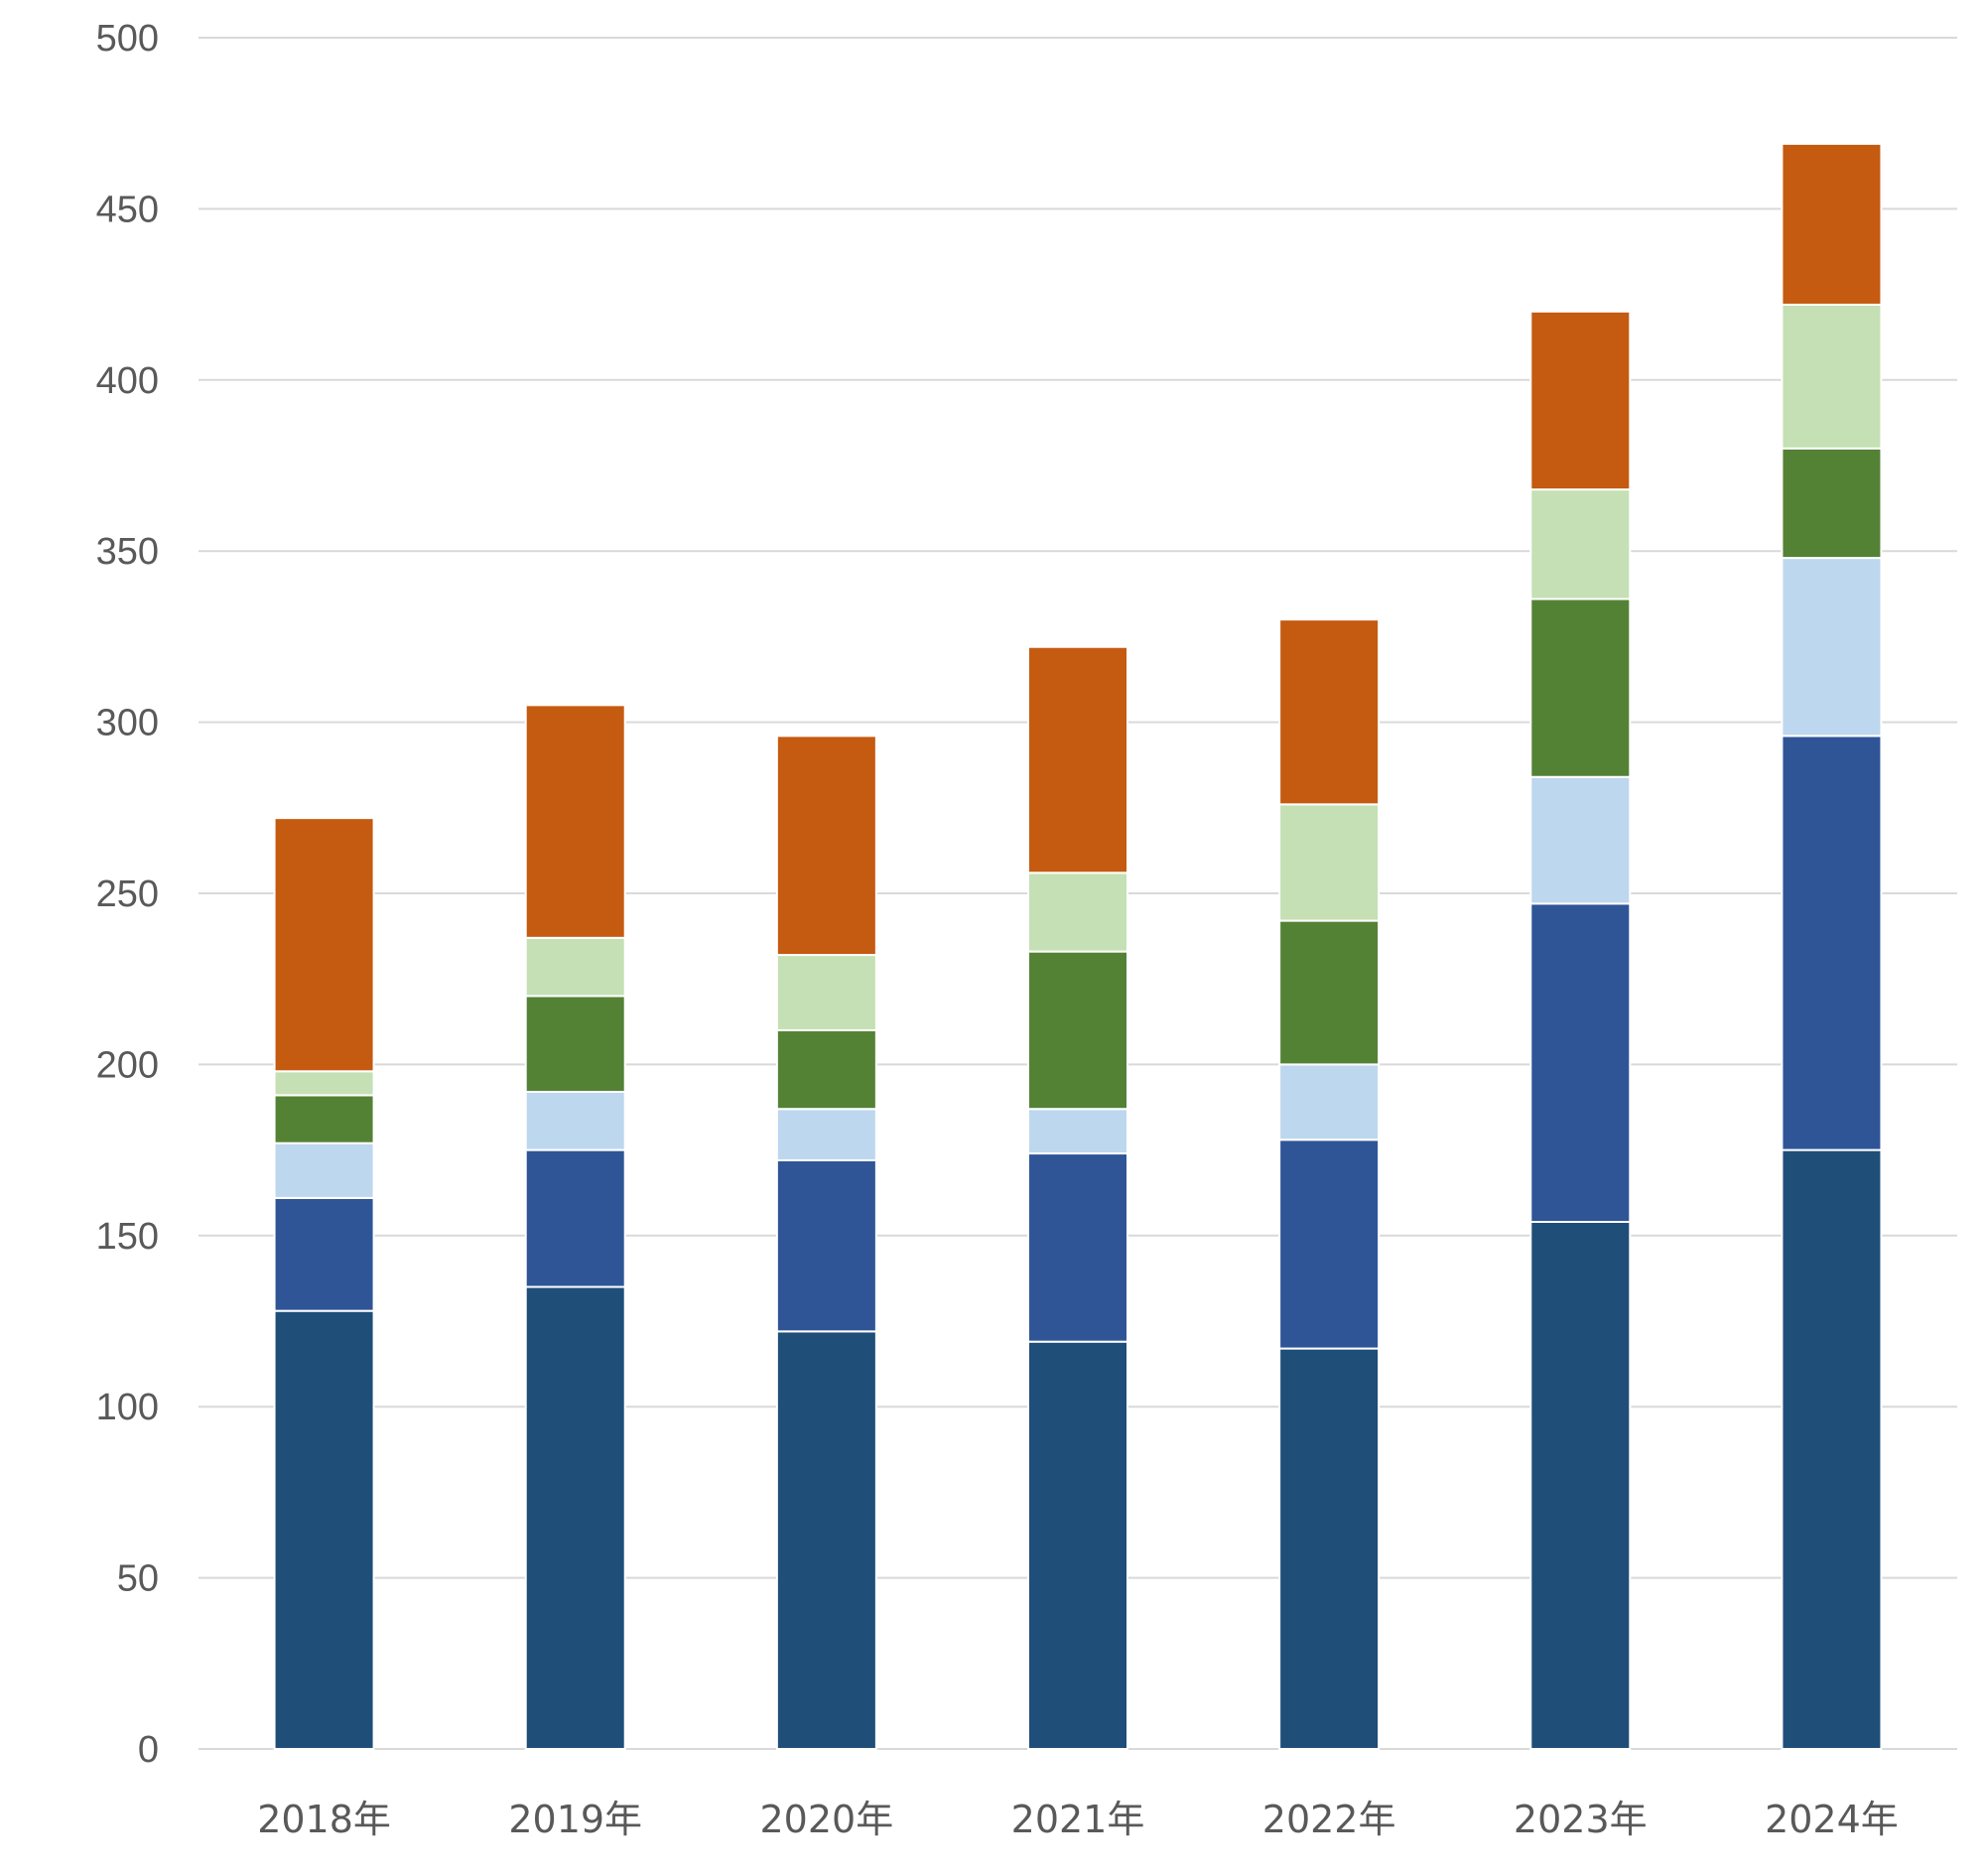  I want to click on x-tick-label: 2018年, so click(324, 1819).